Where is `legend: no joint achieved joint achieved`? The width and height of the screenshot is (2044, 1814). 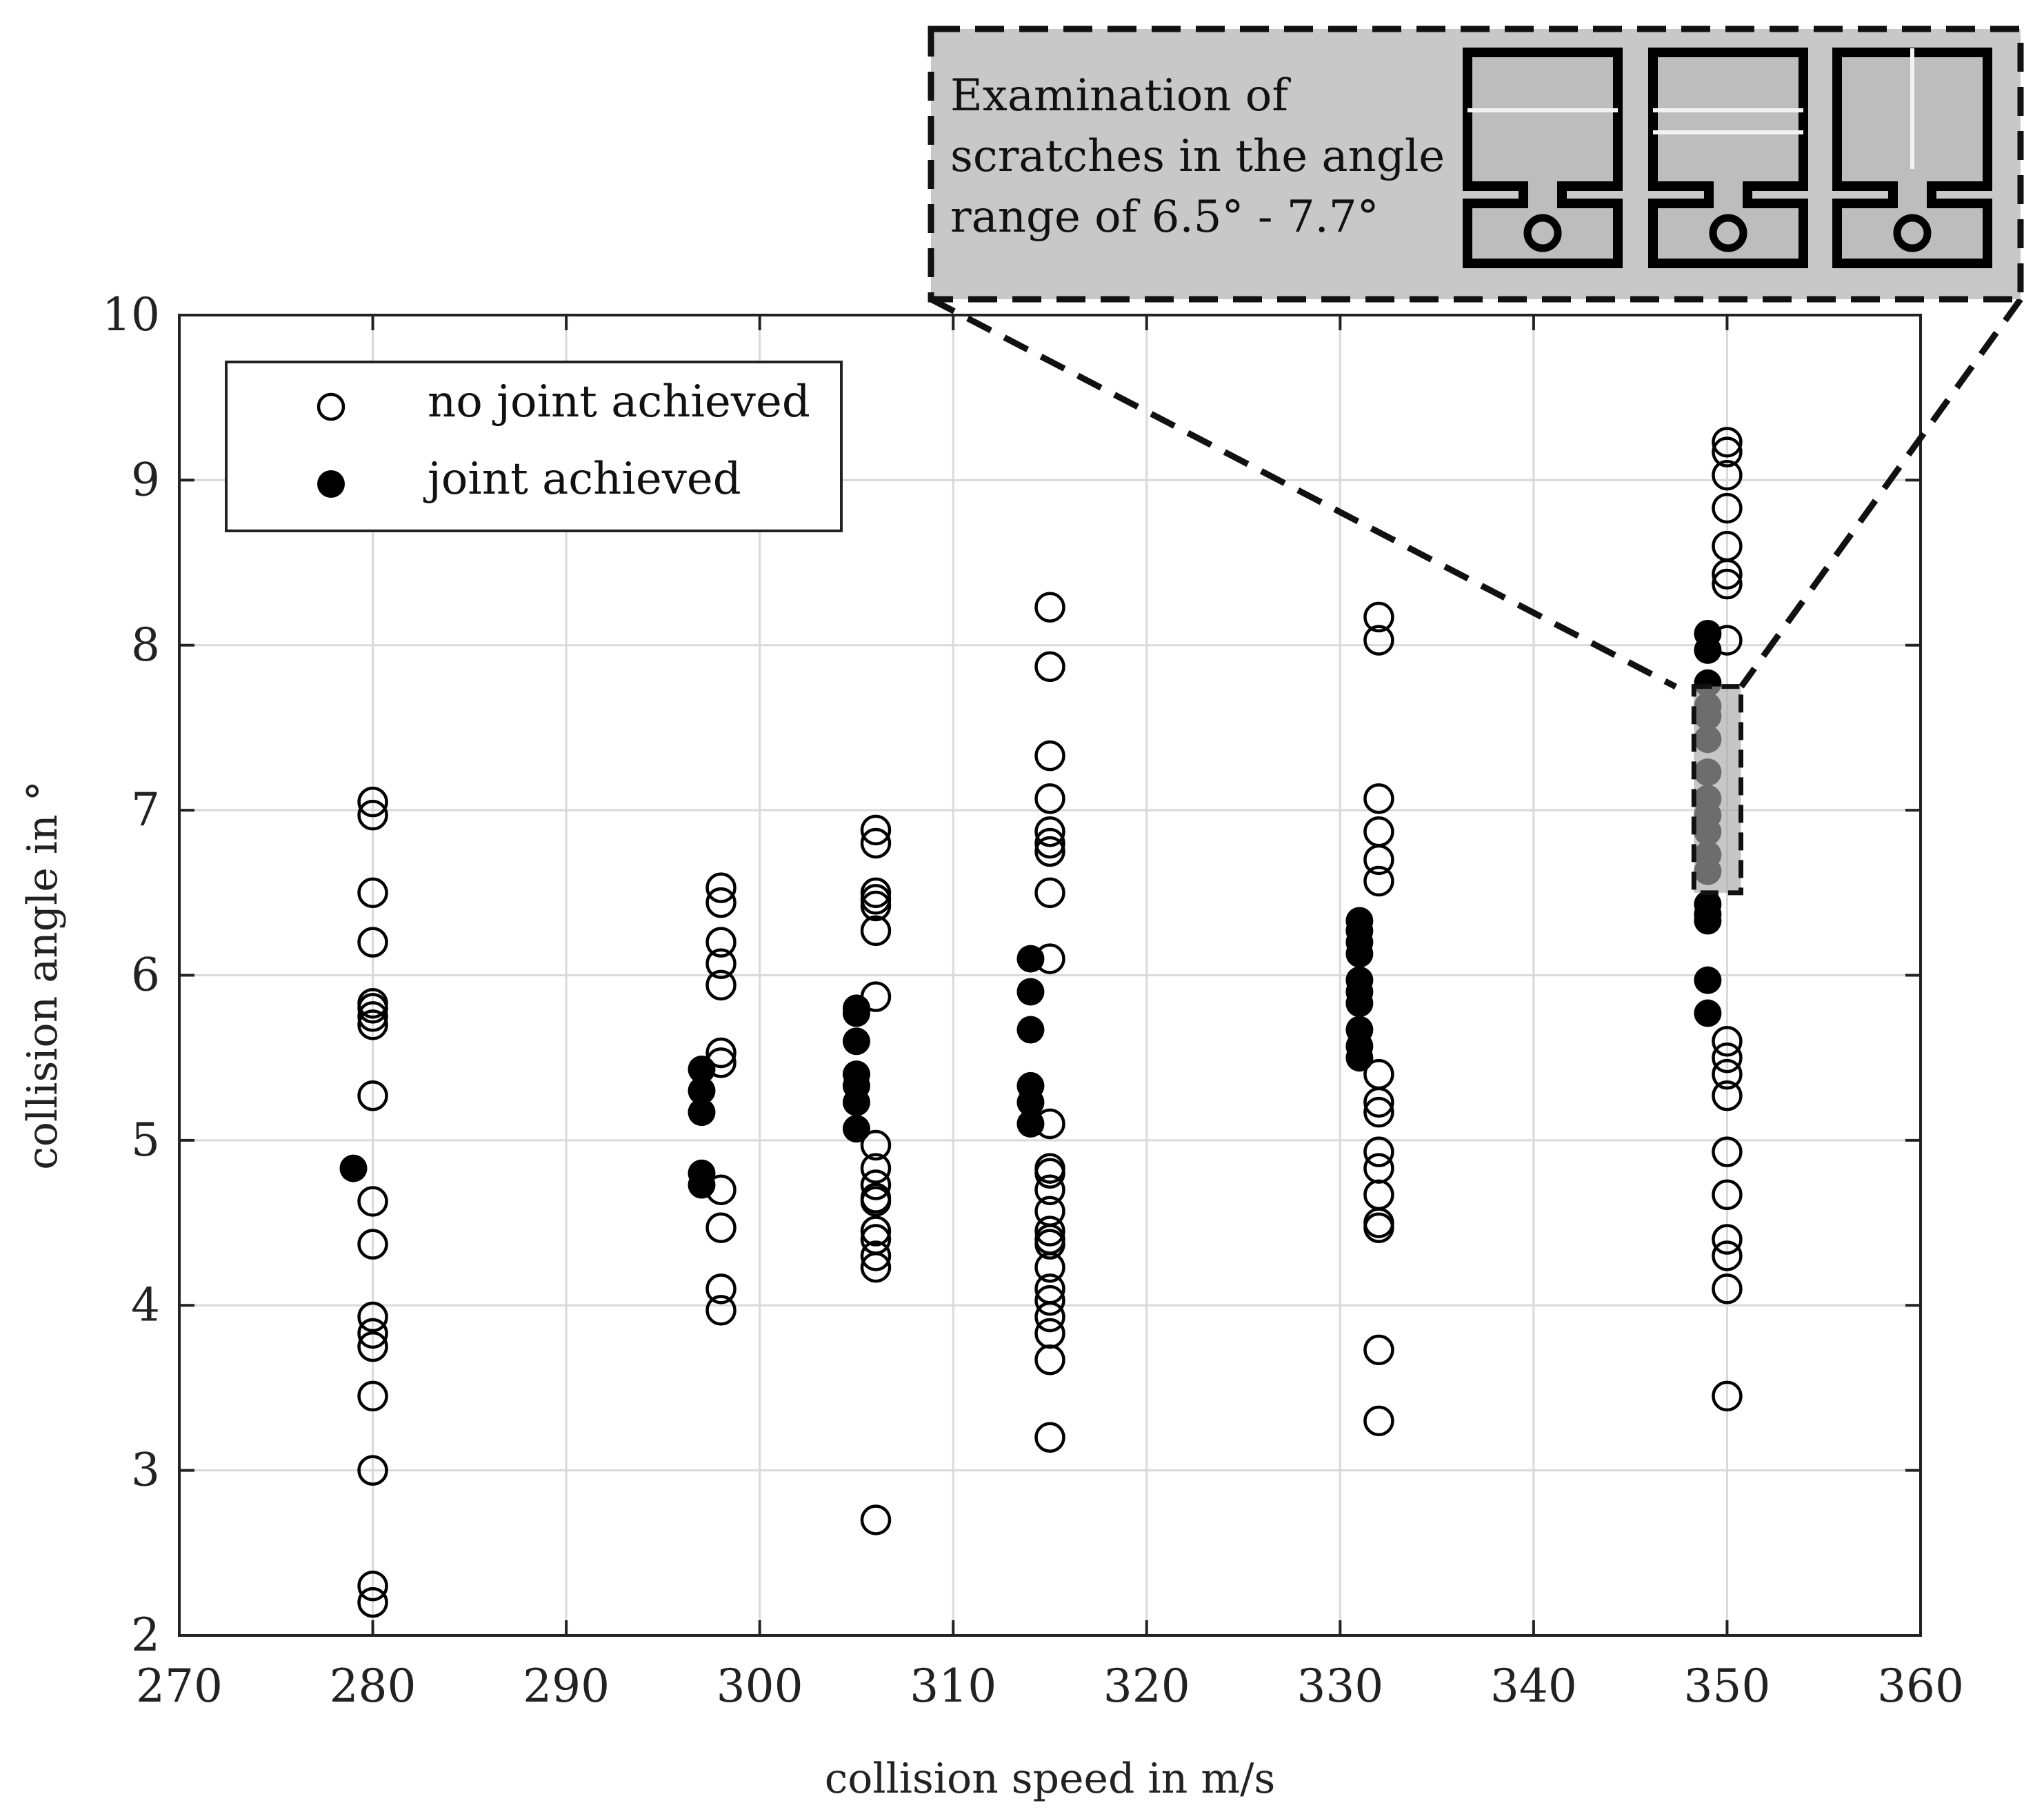
legend: no joint achieved joint achieved is located at coordinates (534, 446).